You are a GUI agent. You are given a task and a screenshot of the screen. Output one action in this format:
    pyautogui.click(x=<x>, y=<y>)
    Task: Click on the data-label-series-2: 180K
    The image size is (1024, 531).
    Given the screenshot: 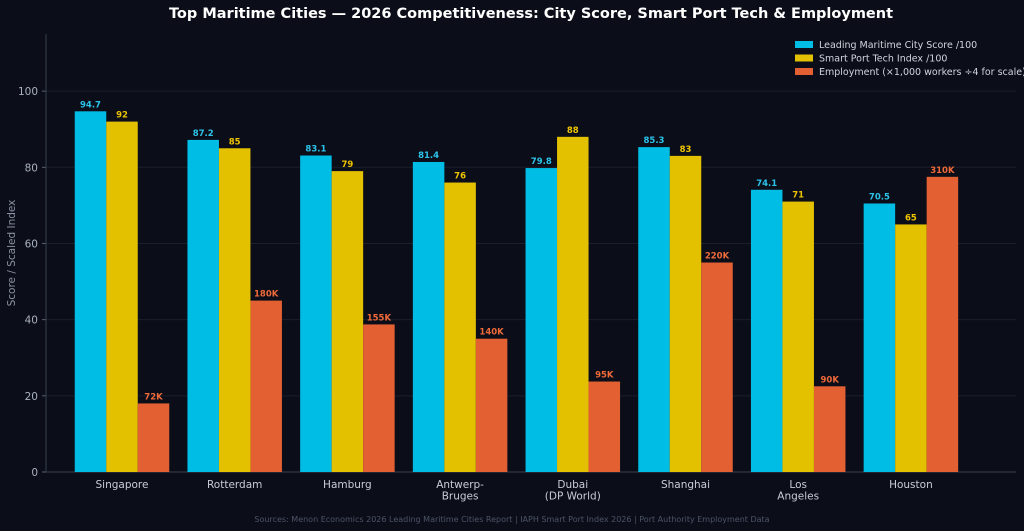 What is the action you would take?
    pyautogui.click(x=266, y=295)
    